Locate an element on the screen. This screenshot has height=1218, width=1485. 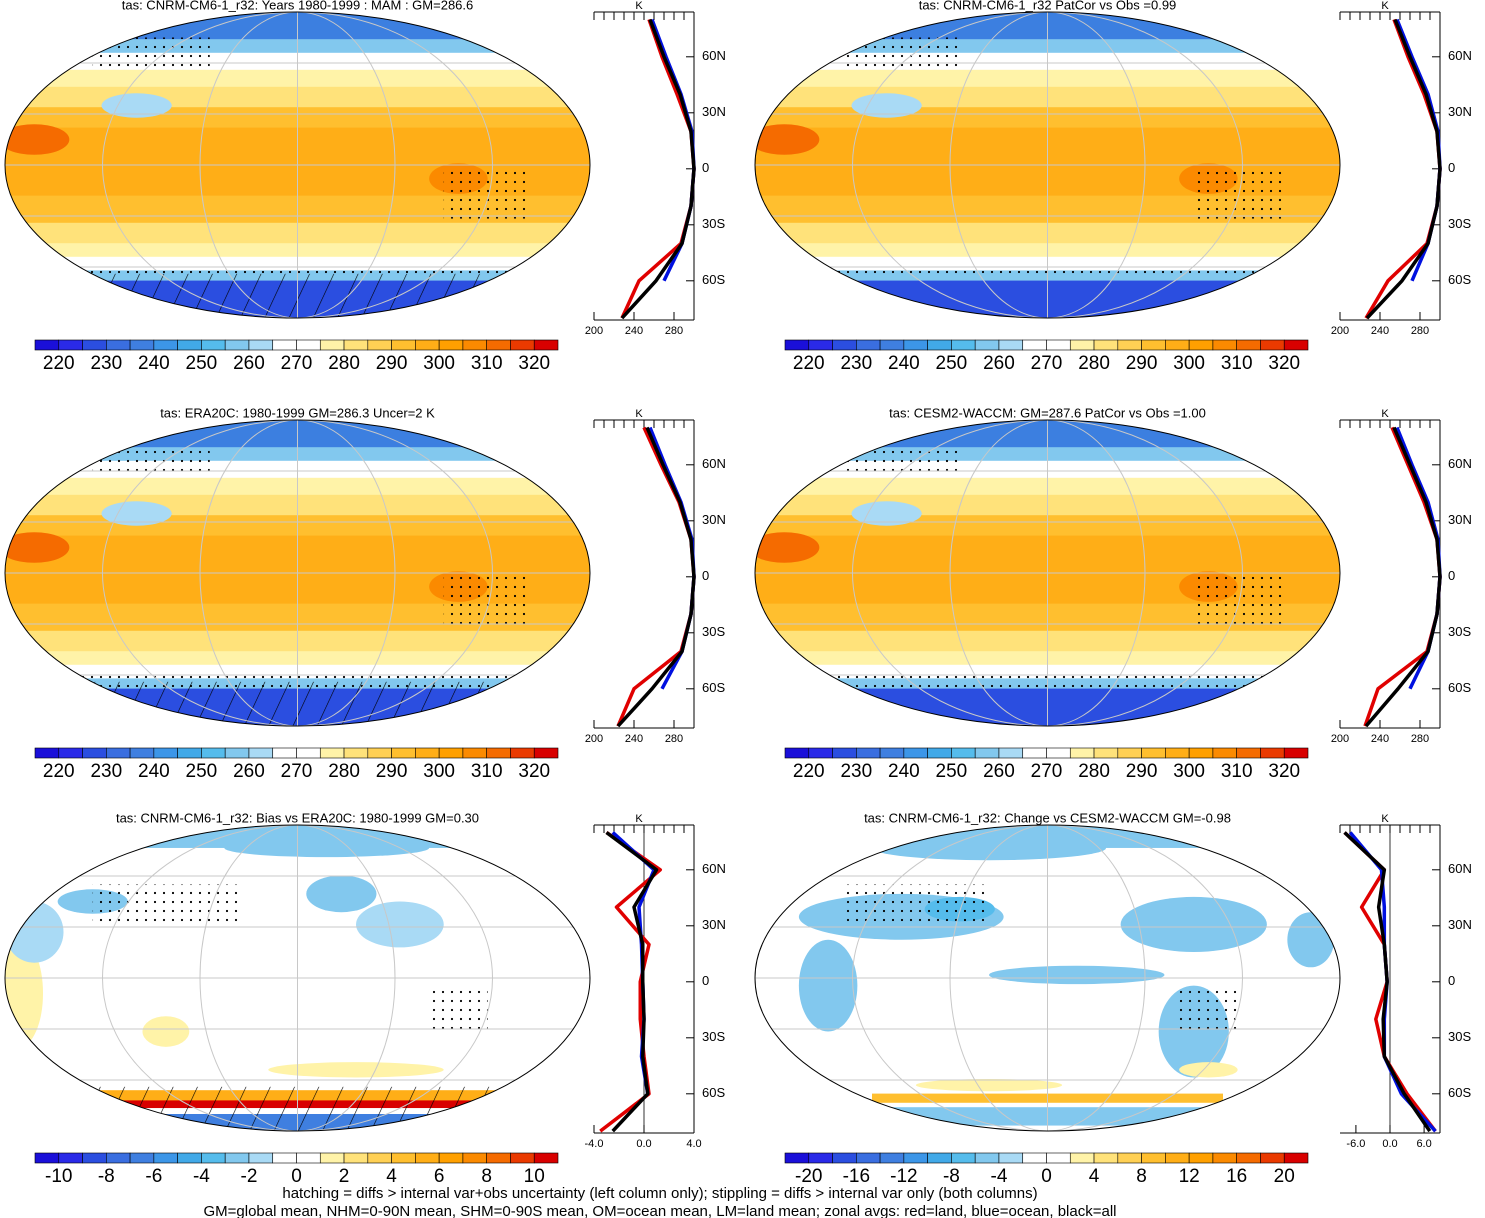
map is located at coordinates (1047, 978).